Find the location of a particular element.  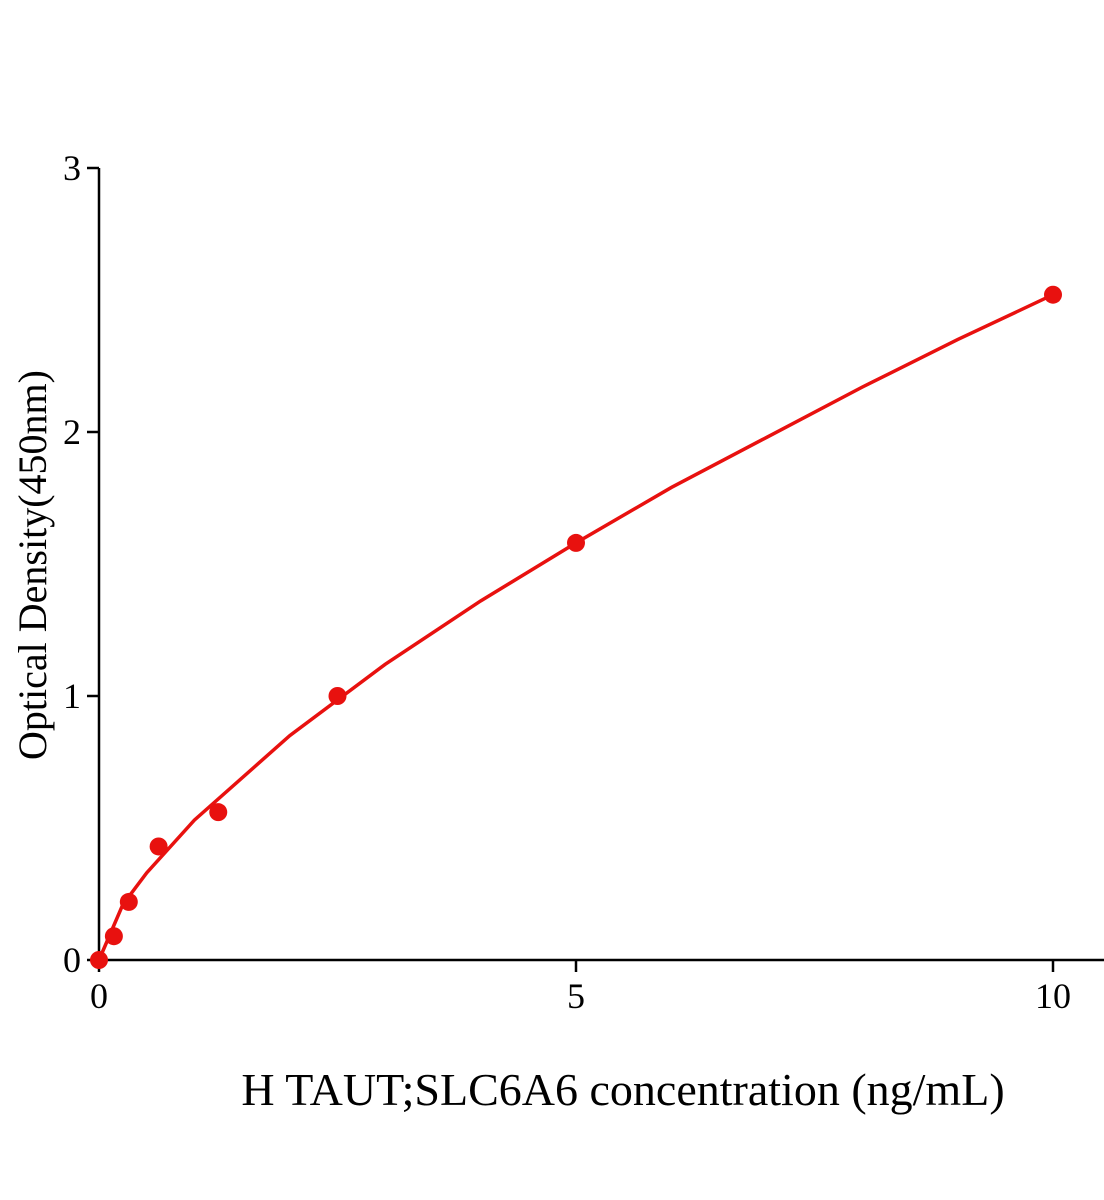

x-axis-title: H TAUT;SLC6A6 concentration (ng/mL) is located at coordinates (622, 1089).